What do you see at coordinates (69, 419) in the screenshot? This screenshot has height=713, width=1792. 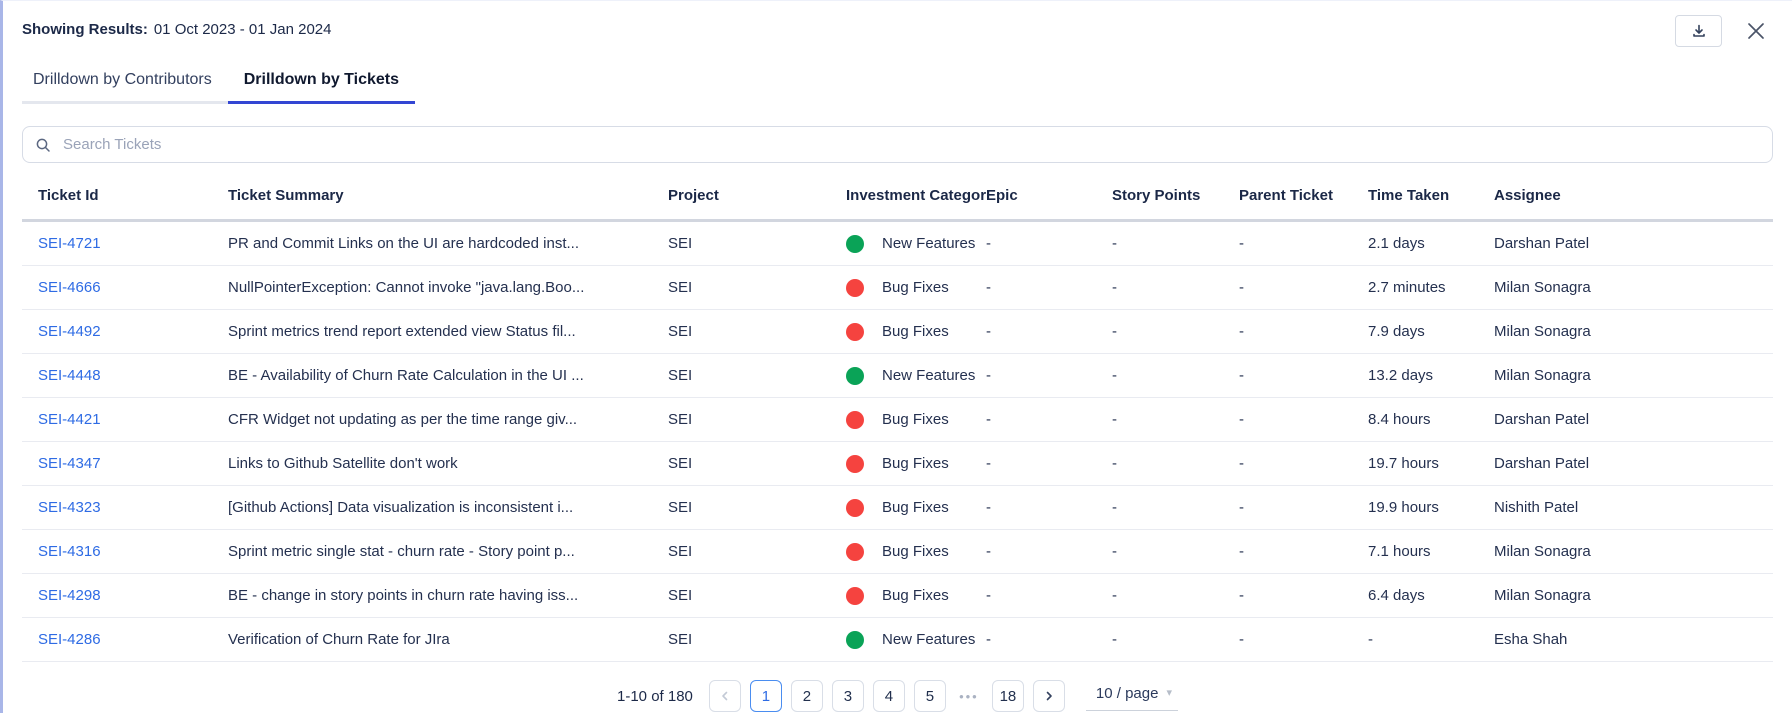 I see `ticket-id-link: SEI-4421` at bounding box center [69, 419].